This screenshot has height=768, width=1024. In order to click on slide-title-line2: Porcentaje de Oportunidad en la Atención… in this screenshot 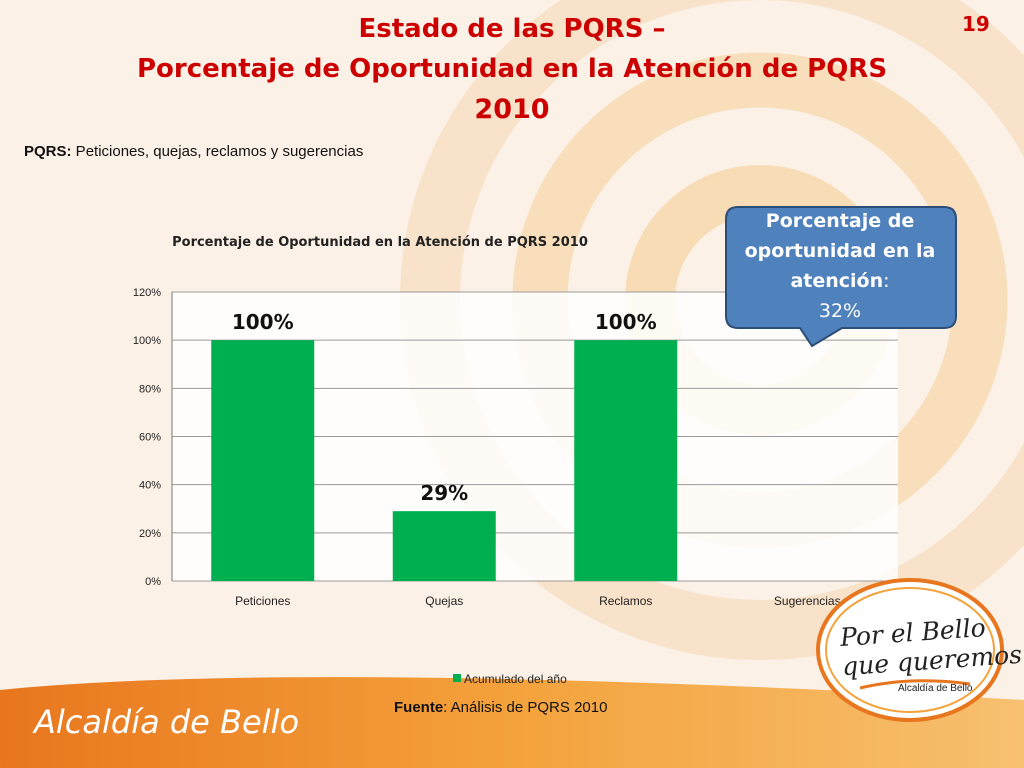, I will do `click(512, 69)`.